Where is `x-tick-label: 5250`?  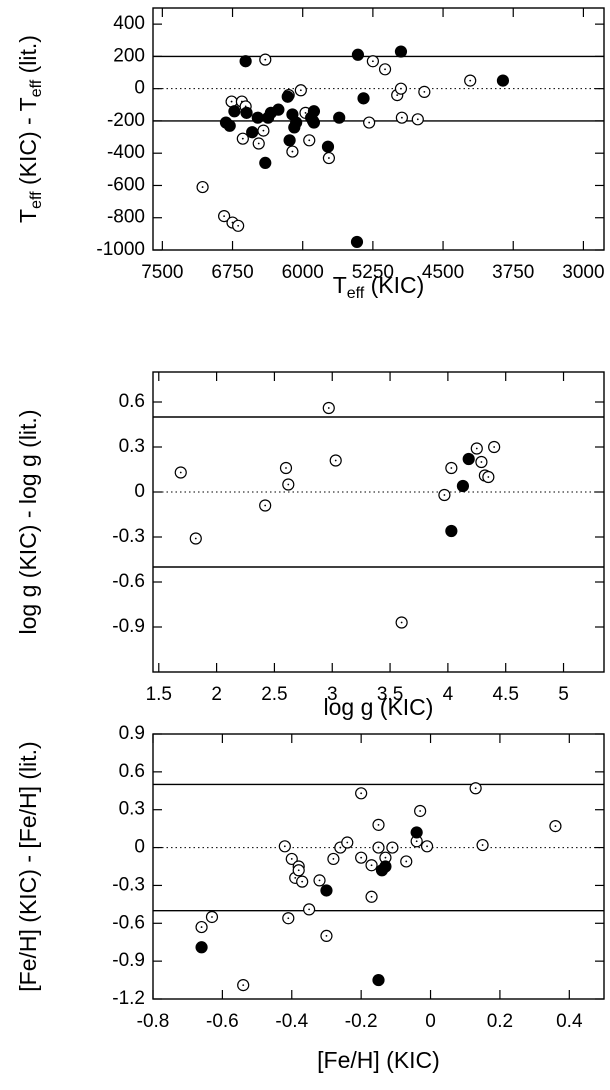 x-tick-label: 5250 is located at coordinates (373, 272).